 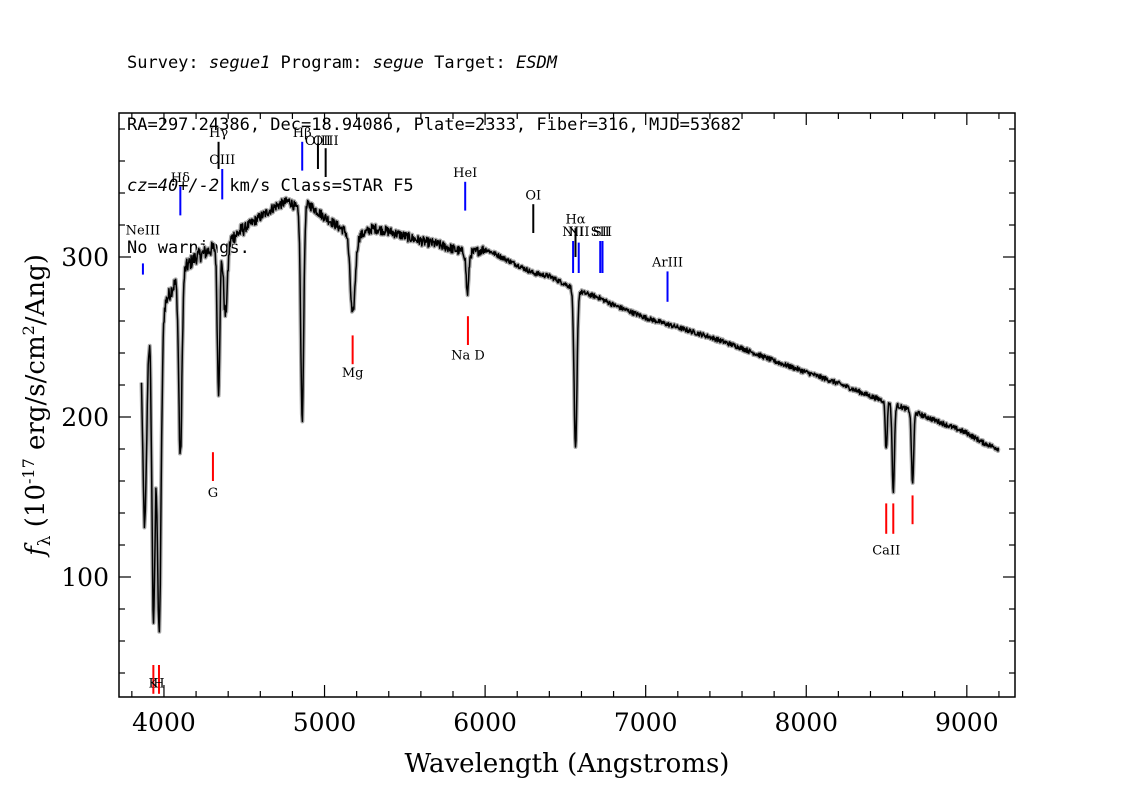 What do you see at coordinates (85, 257) in the screenshot?
I see `y-tick-label: 300` at bounding box center [85, 257].